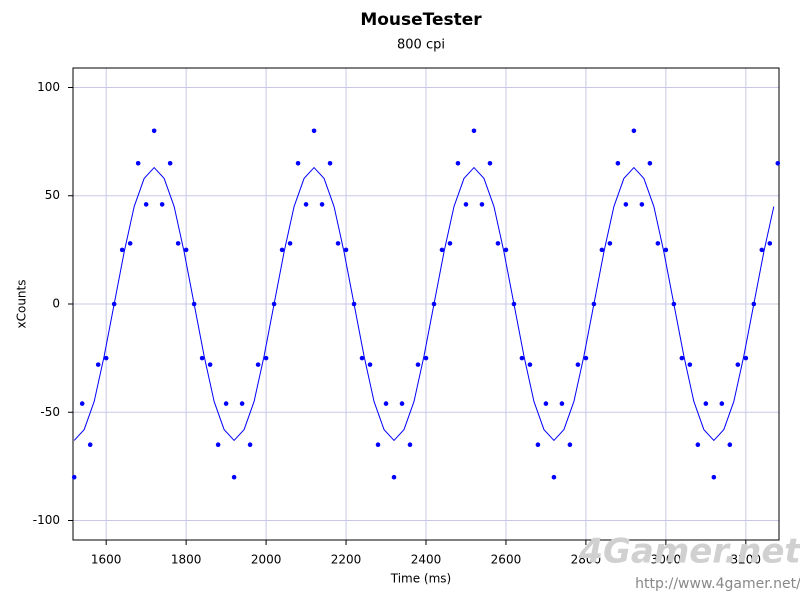  I want to click on x-tick-label: 2400, so click(426, 560).